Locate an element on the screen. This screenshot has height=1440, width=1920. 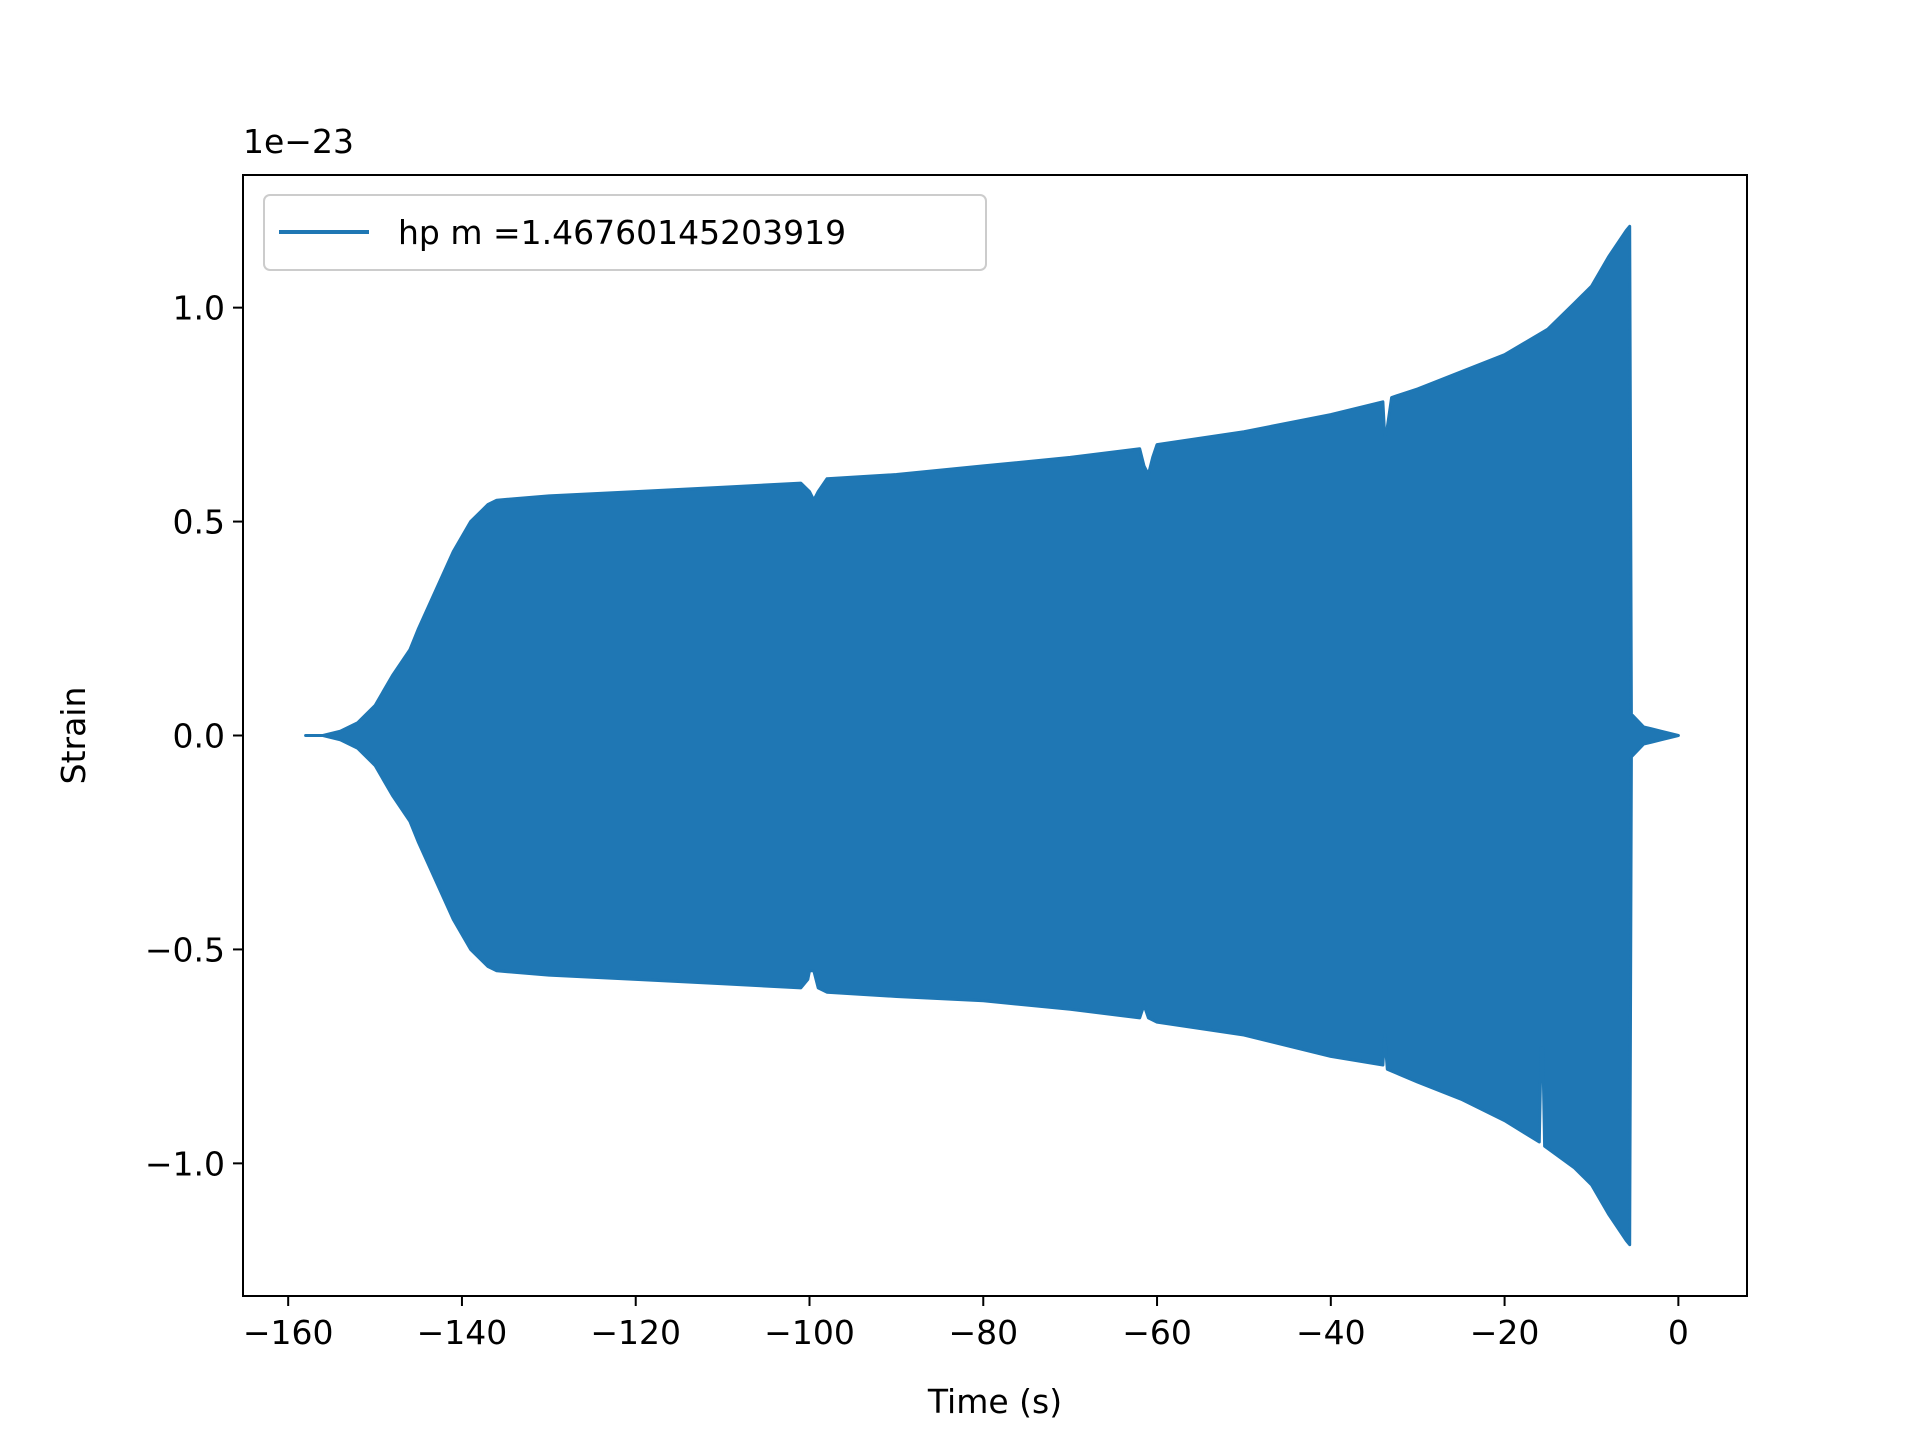
x-tick-label: 0 is located at coordinates (1678, 1332).